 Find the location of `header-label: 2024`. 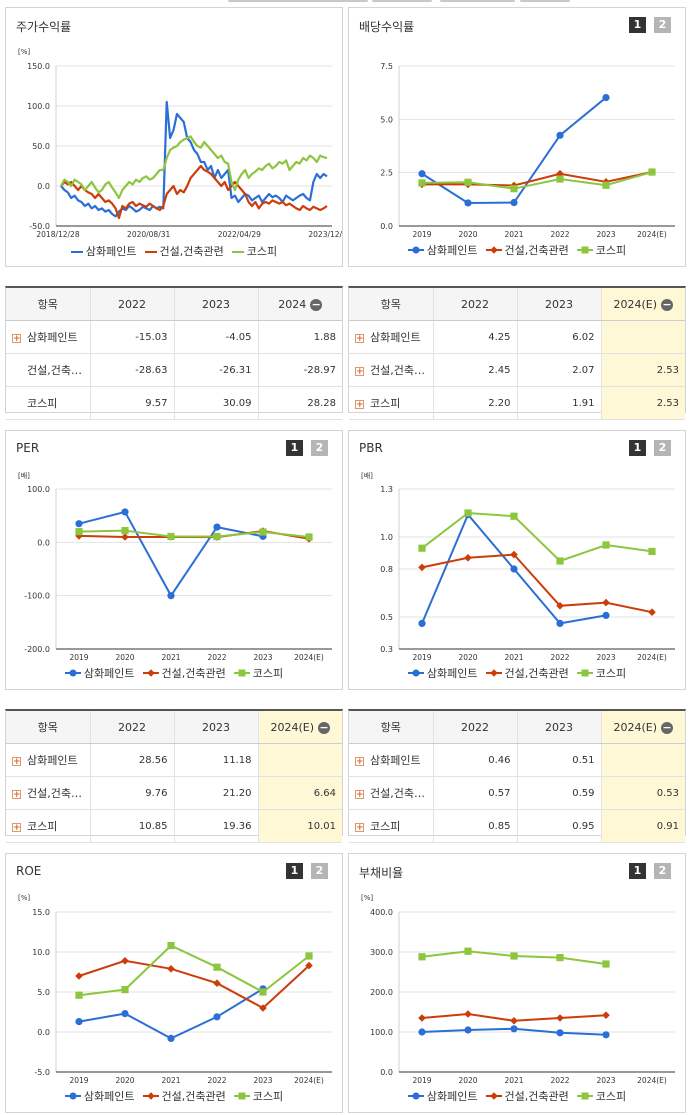

header-label: 2024 is located at coordinates (292, 304).